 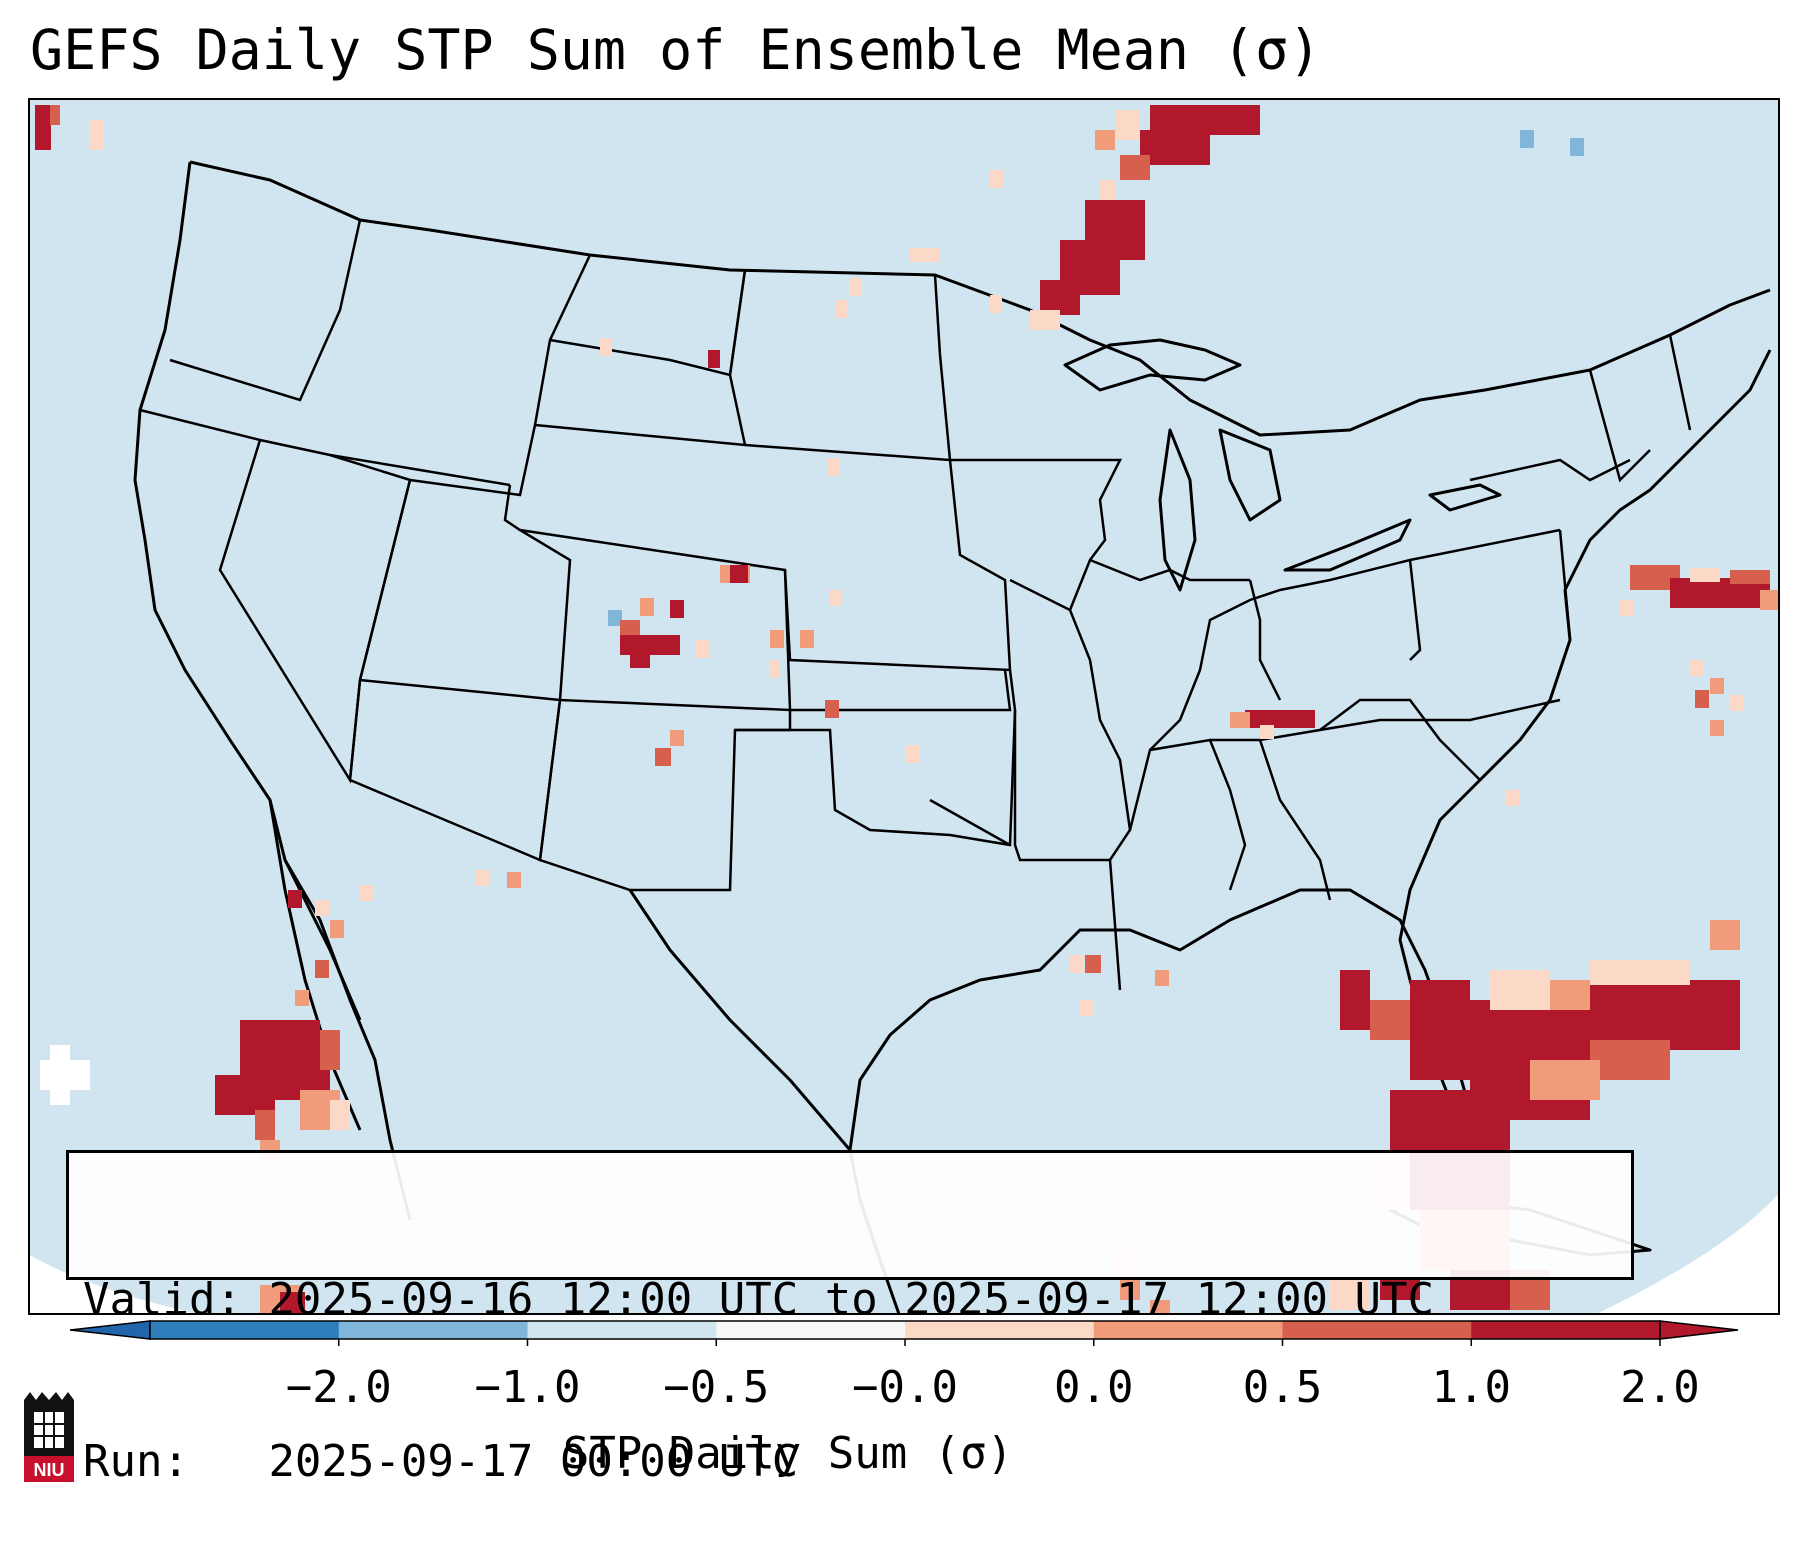 What do you see at coordinates (1471, 1387) in the screenshot?
I see `colorbar-tick-label: 1.0` at bounding box center [1471, 1387].